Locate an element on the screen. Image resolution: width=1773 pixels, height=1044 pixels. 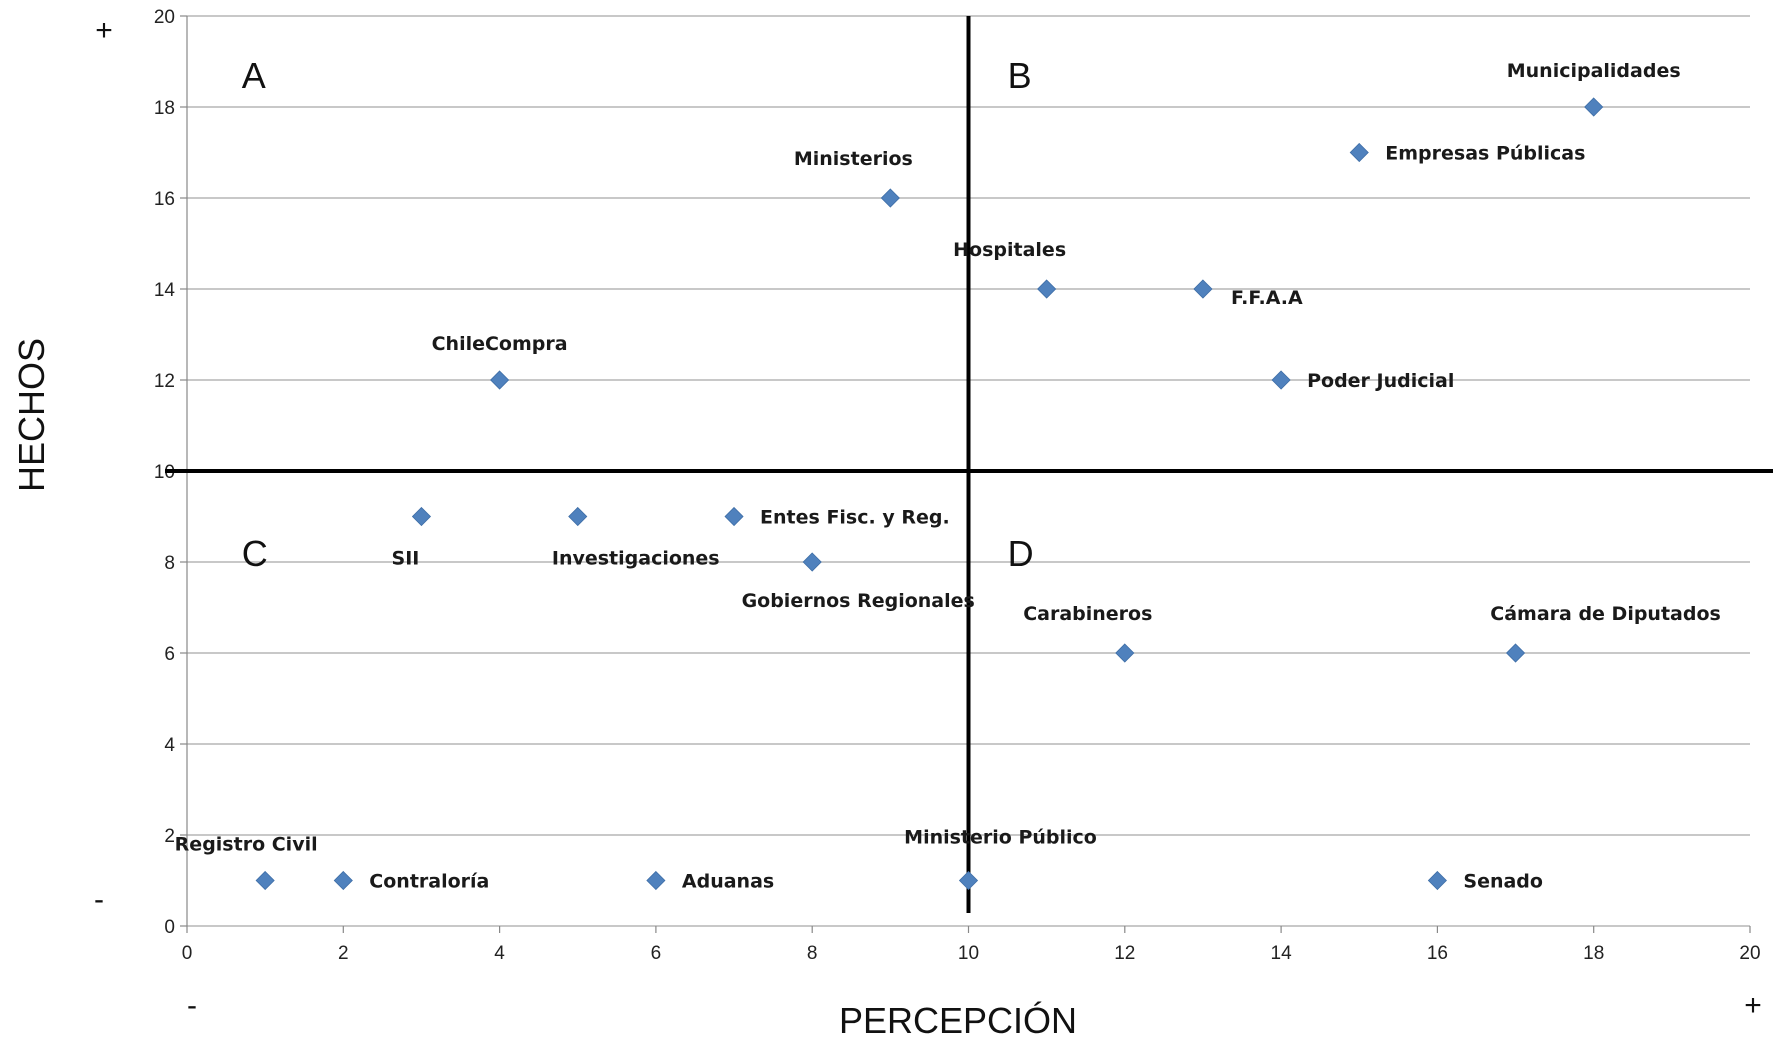
x-tick-label-16: 16 is located at coordinates (1437, 953).